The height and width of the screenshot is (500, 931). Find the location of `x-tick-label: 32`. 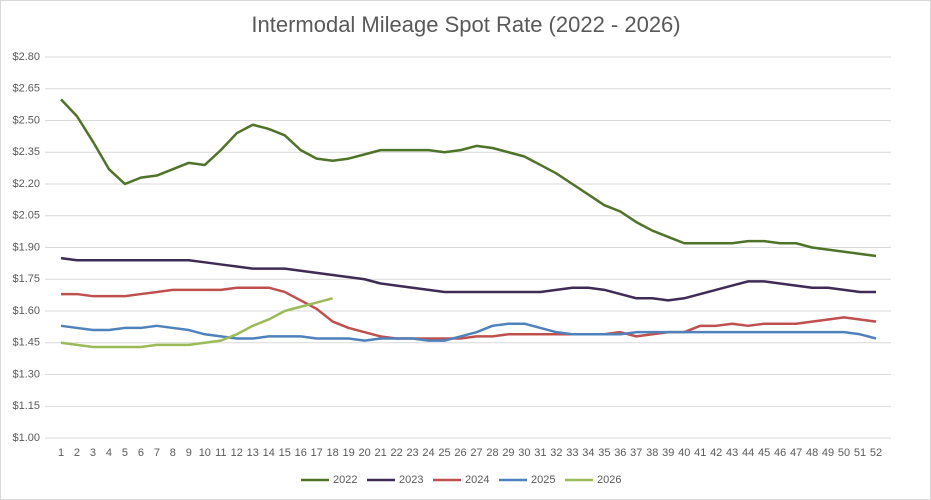

x-tick-label: 32 is located at coordinates (556, 453).